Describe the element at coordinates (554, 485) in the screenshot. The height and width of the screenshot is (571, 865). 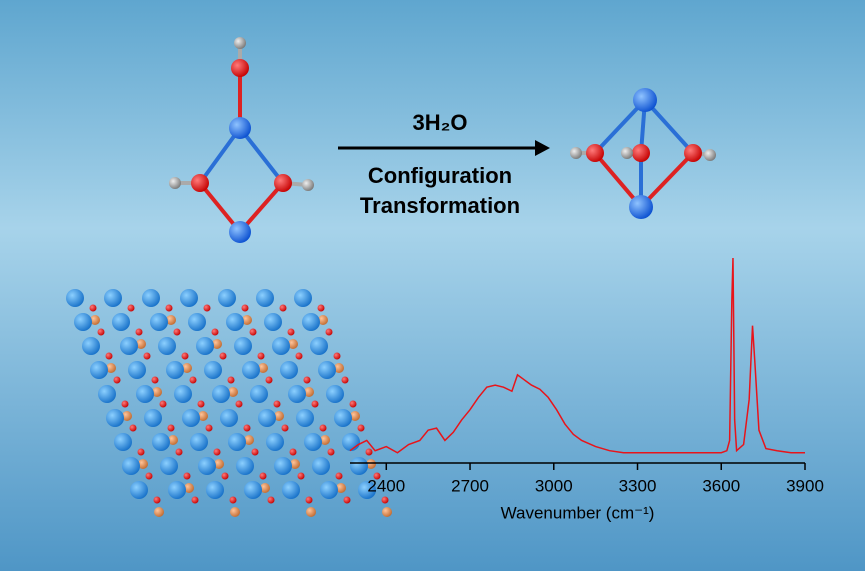
I see `x-tick-label: 3000` at that location.